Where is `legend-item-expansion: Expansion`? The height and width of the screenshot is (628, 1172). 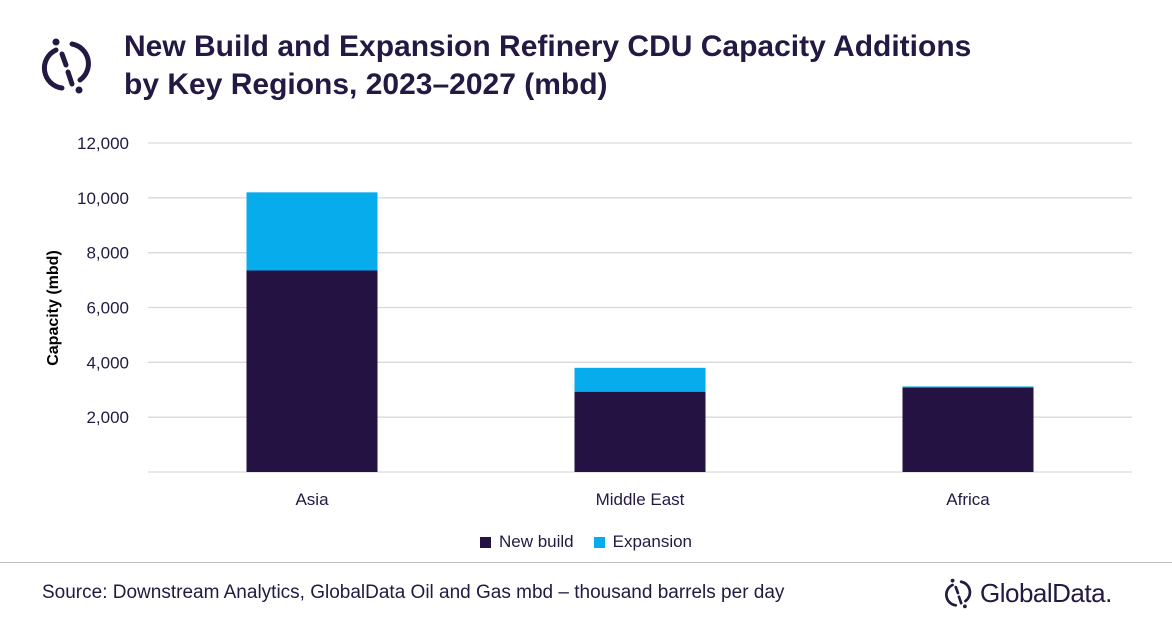
legend-item-expansion: Expansion is located at coordinates (643, 542).